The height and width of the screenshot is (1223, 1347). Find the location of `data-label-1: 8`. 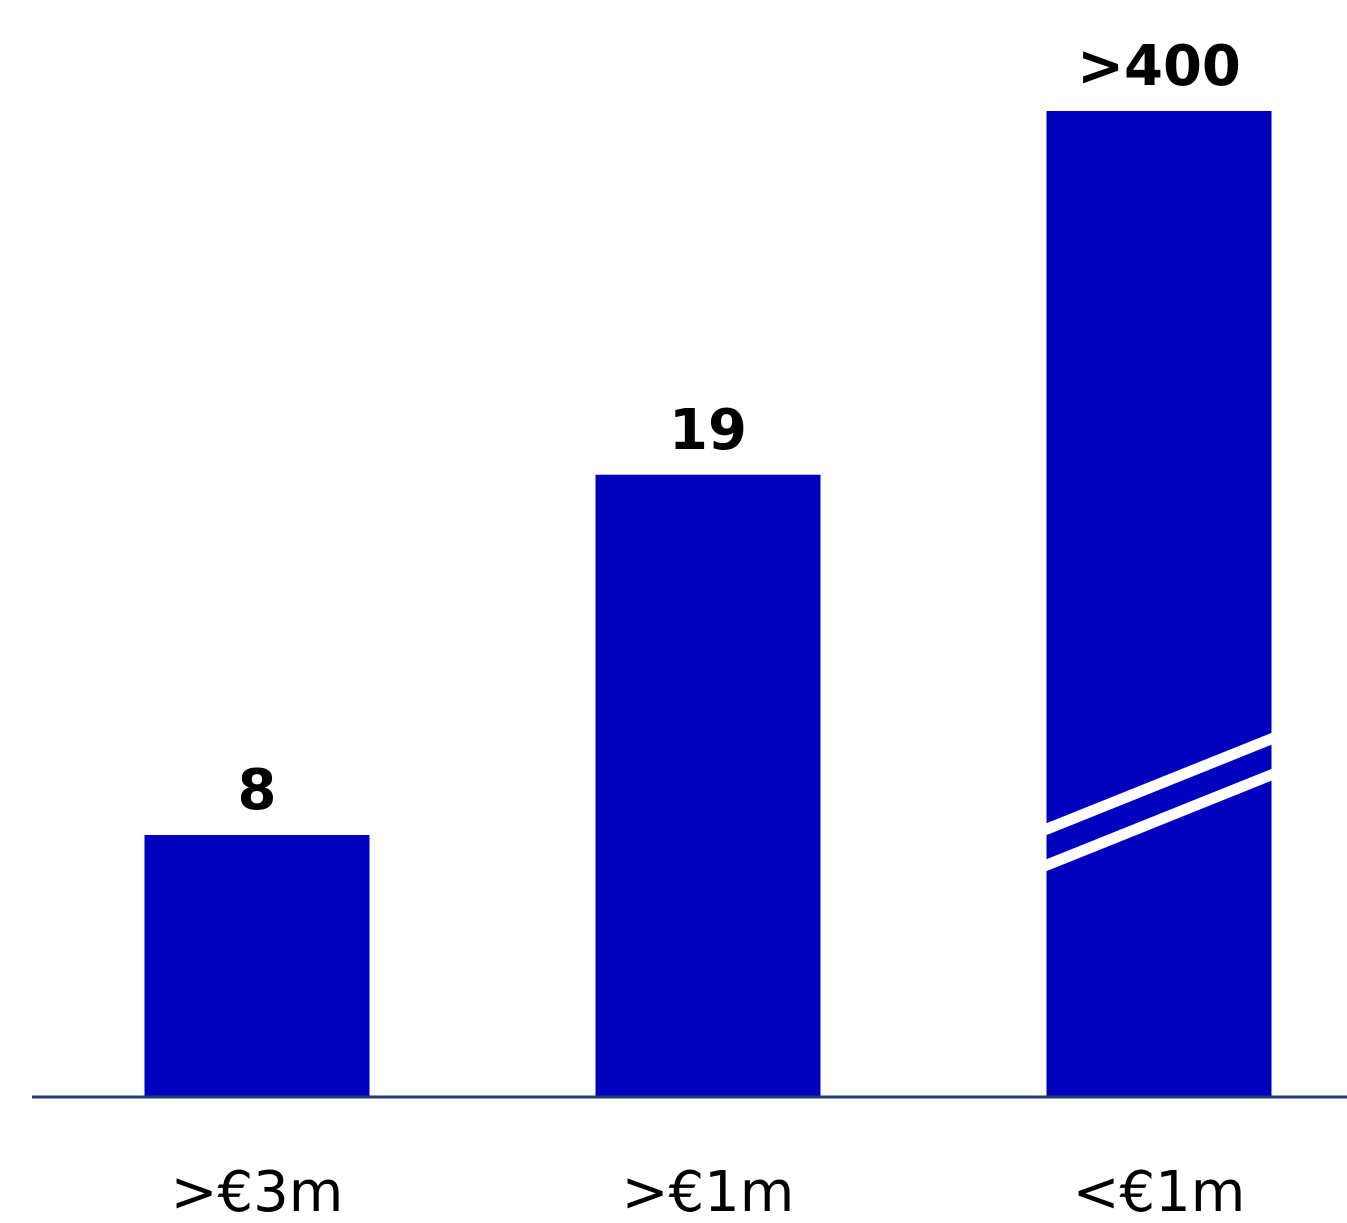

data-label-1: 8 is located at coordinates (257, 790).